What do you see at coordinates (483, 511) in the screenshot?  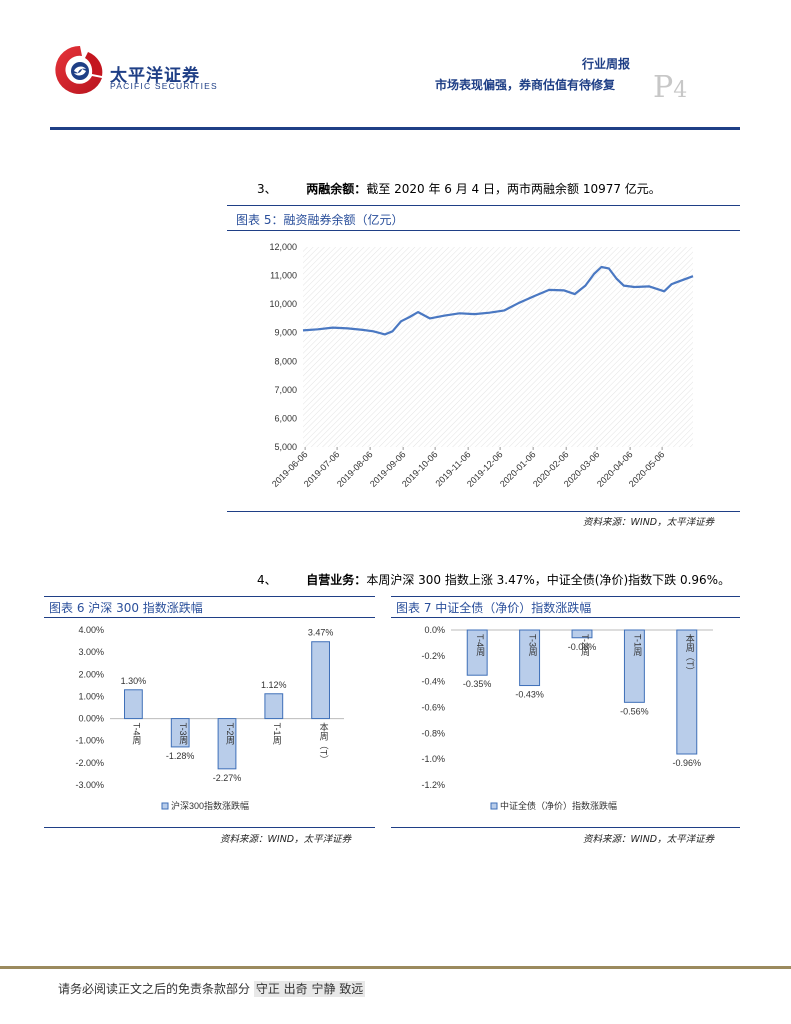 I see `figure5-bottom-rule` at bounding box center [483, 511].